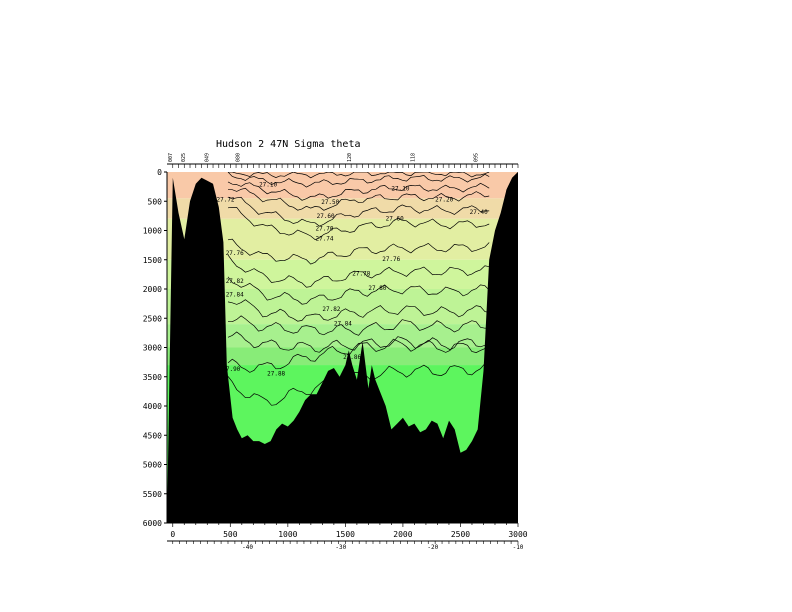  Describe the element at coordinates (288, 144) in the screenshot. I see `chart-title: Hudson 2 47N Sigma theta` at that location.